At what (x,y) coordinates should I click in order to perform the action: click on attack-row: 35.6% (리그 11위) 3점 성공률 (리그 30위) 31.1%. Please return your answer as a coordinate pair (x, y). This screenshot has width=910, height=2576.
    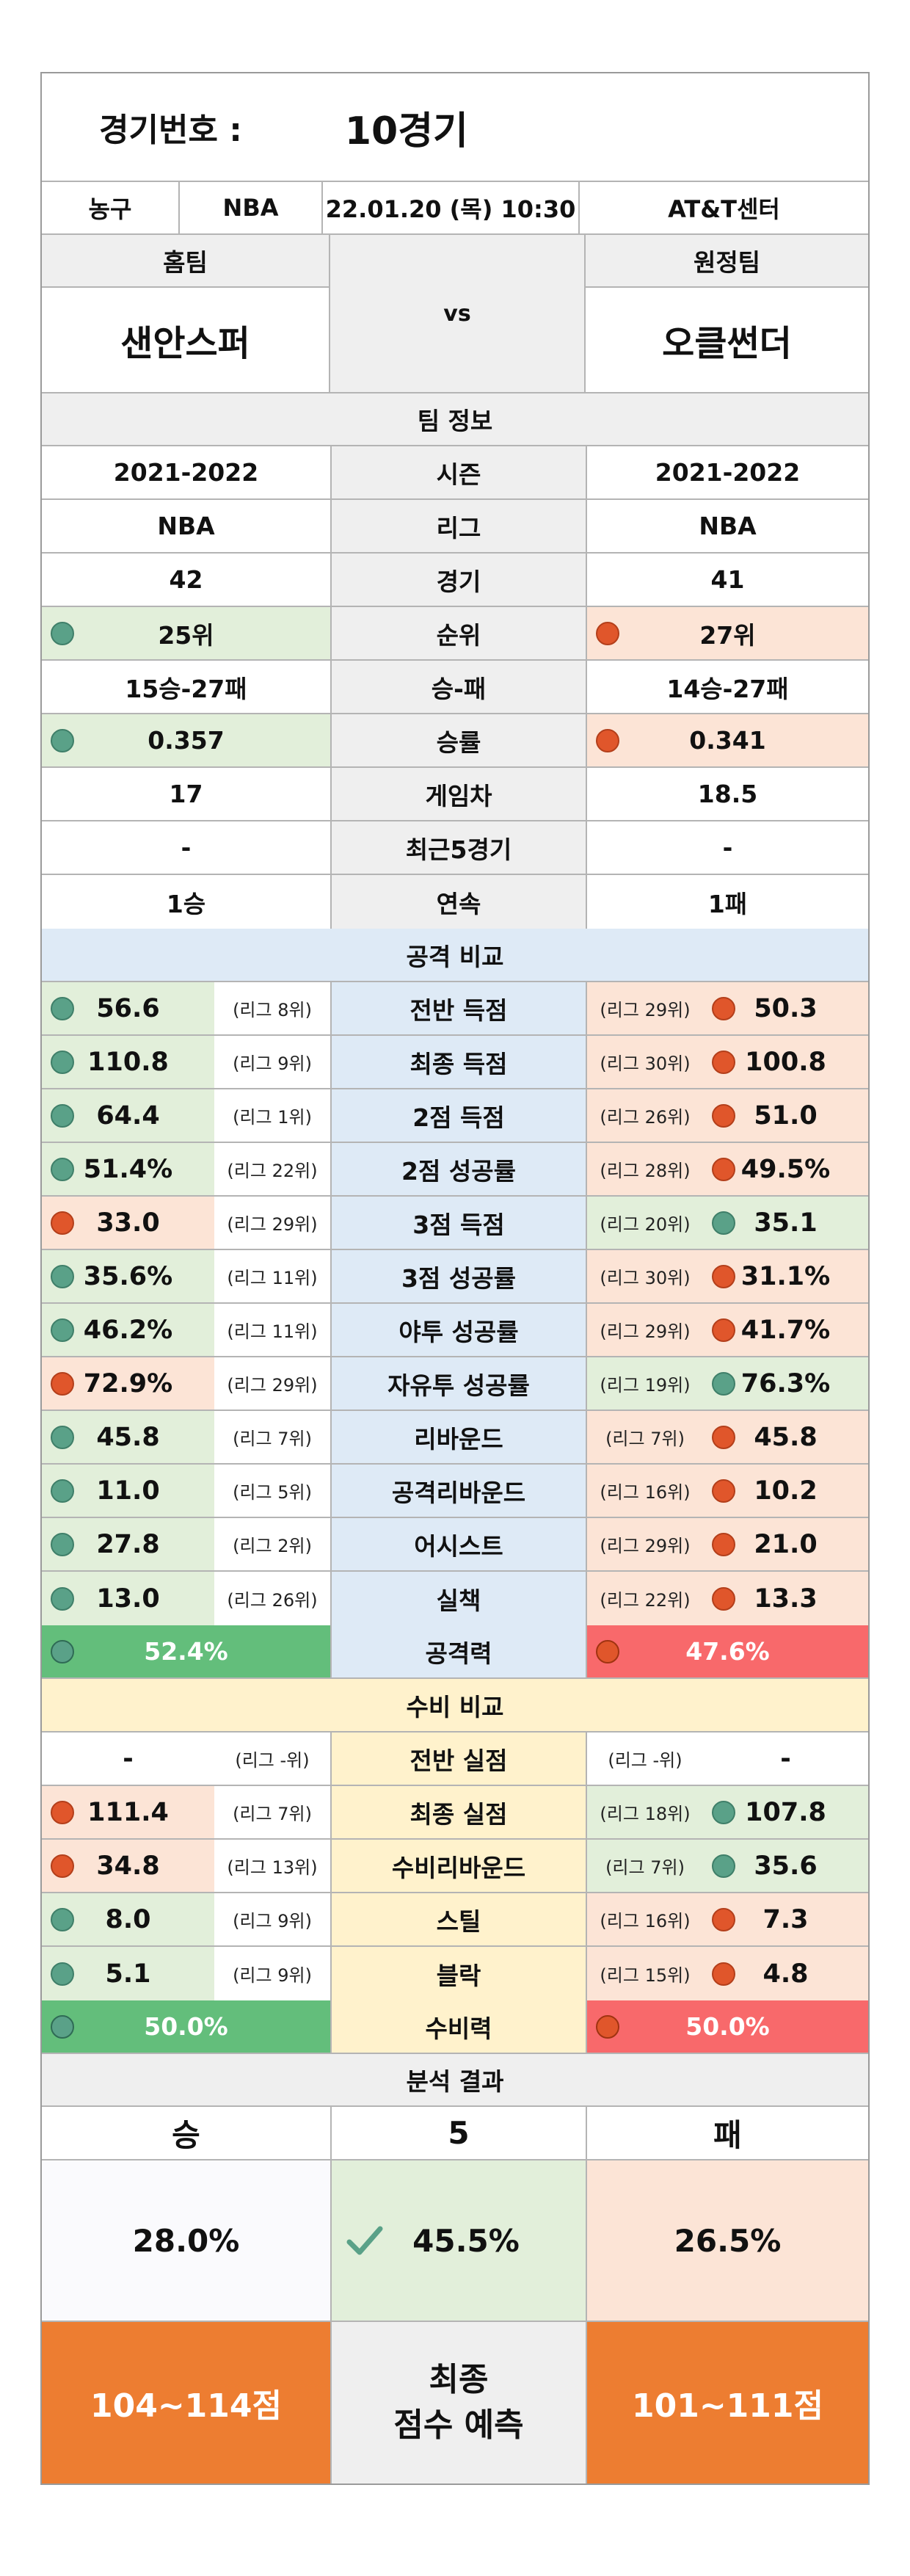
    Looking at the image, I should click on (455, 1277).